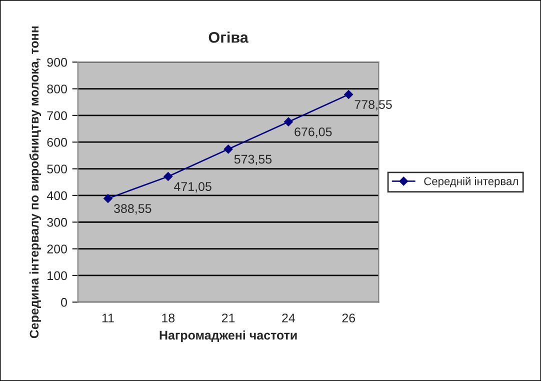 Image resolution: width=541 pixels, height=381 pixels. What do you see at coordinates (57, 249) in the screenshot?
I see `y-tick-label: 200` at bounding box center [57, 249].